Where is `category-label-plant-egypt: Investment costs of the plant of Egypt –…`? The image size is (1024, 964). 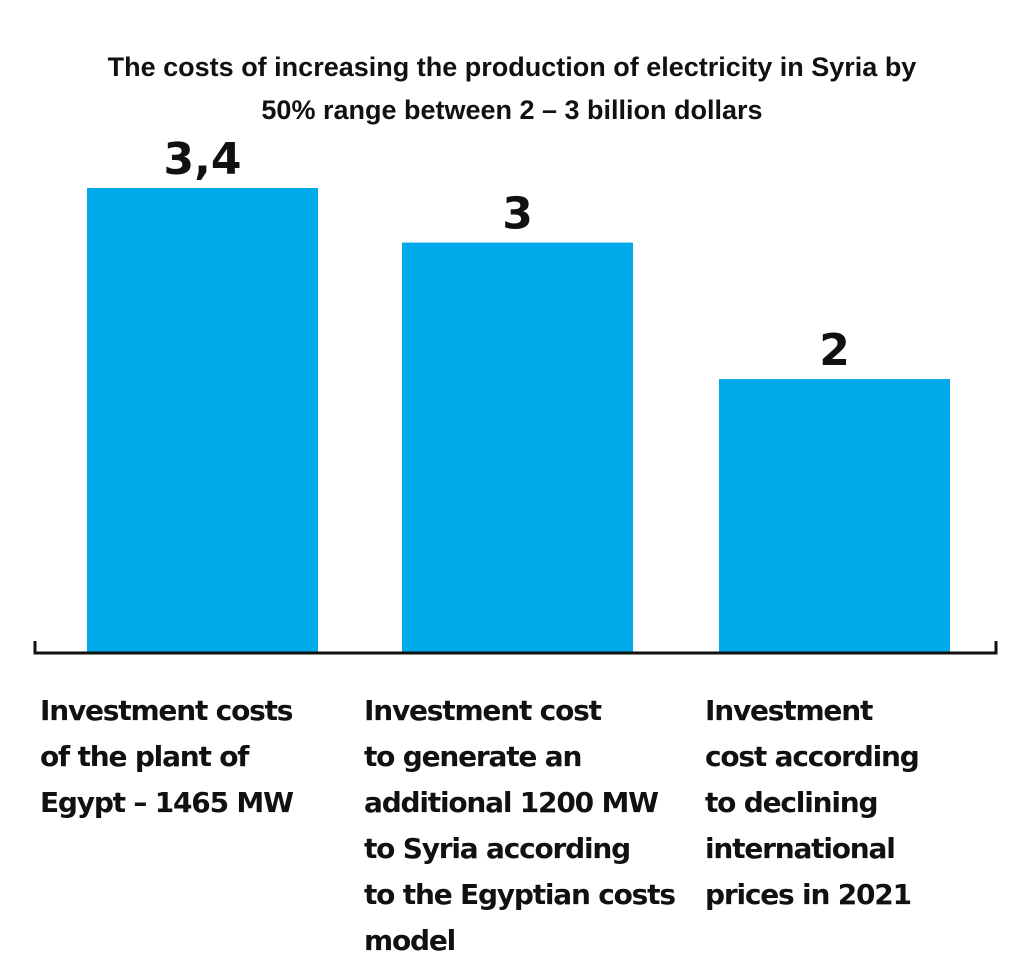
category-label-plant-egypt: Investment costs of the plant of Egypt –… is located at coordinates (167, 756).